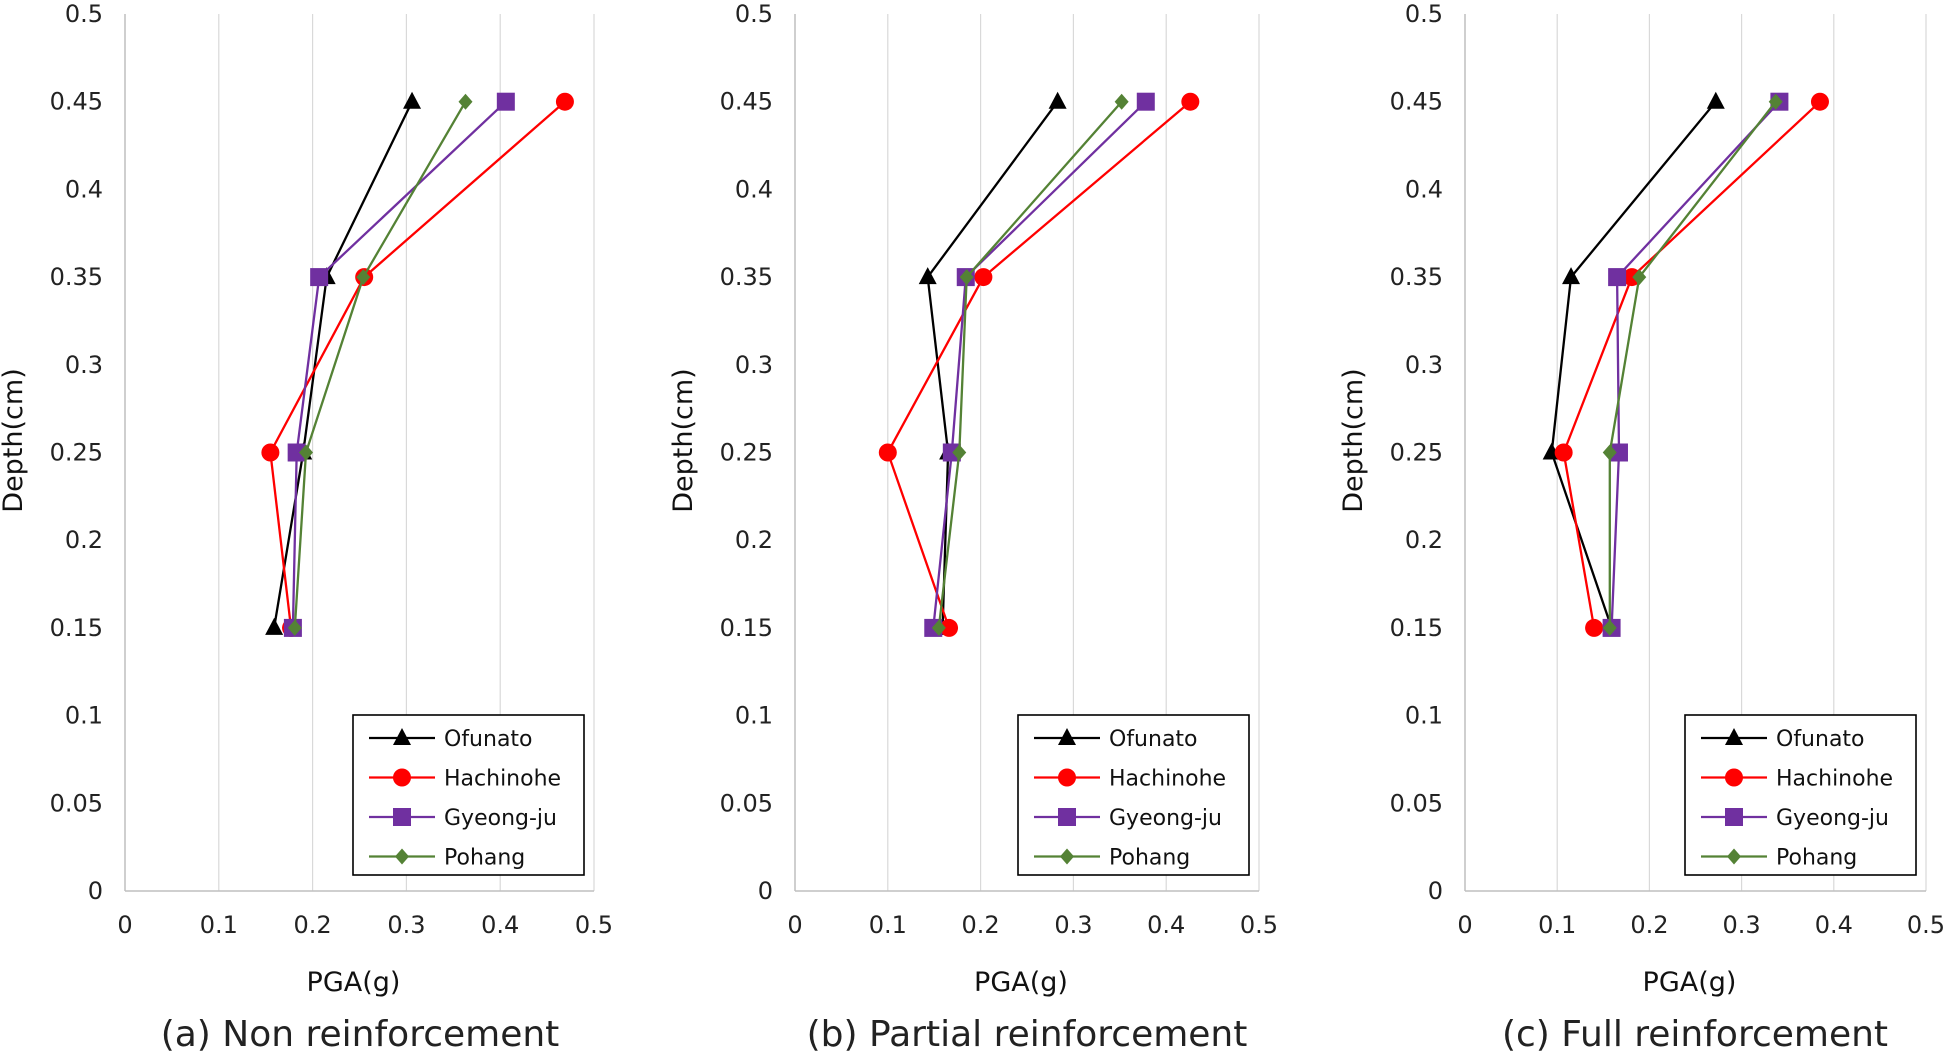 This screenshot has width=1947, height=1054. I want to click on panel-c-y-axis-title: Depth(cm), so click(1353, 440).